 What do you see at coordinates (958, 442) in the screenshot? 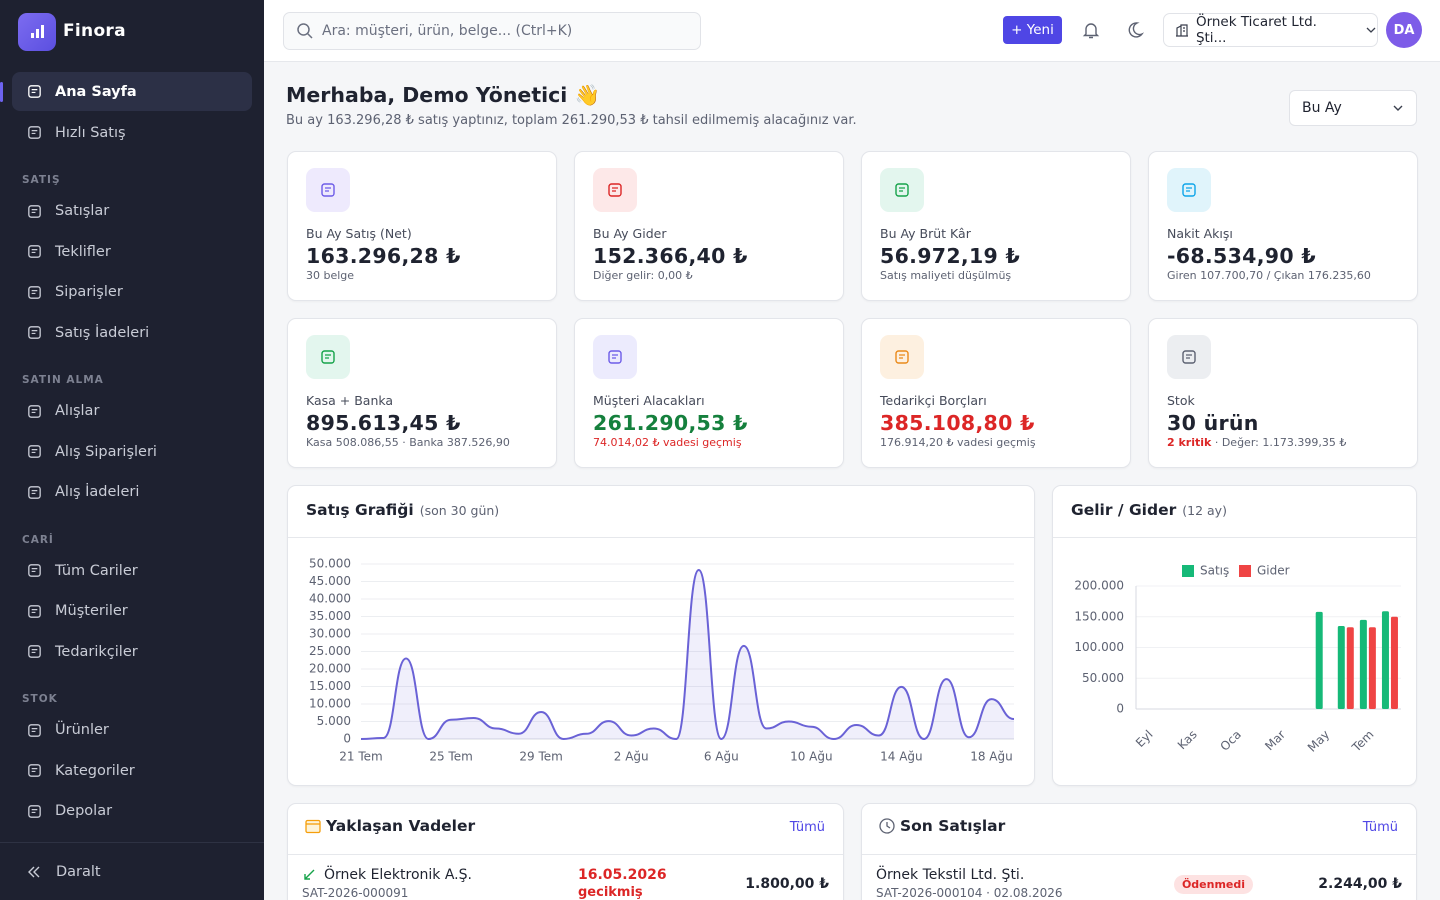
I see `kpi-note-wrap: 176.914,20 ₺ vadesi geçmiş` at bounding box center [958, 442].